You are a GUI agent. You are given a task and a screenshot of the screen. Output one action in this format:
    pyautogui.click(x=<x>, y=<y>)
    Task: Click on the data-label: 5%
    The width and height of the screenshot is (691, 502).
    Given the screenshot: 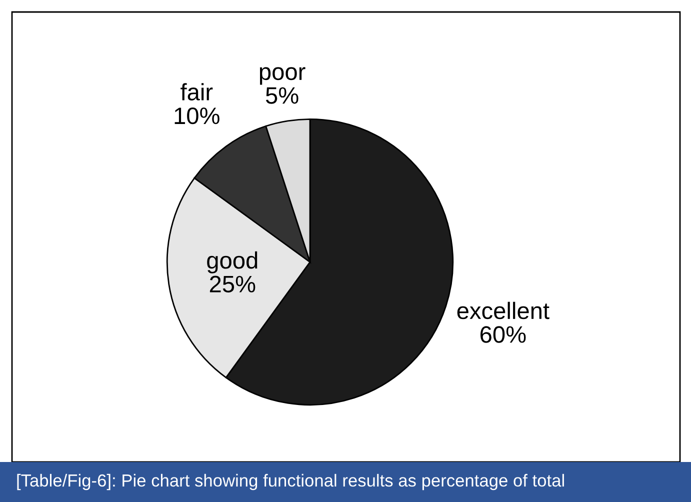 What is the action you would take?
    pyautogui.click(x=282, y=95)
    